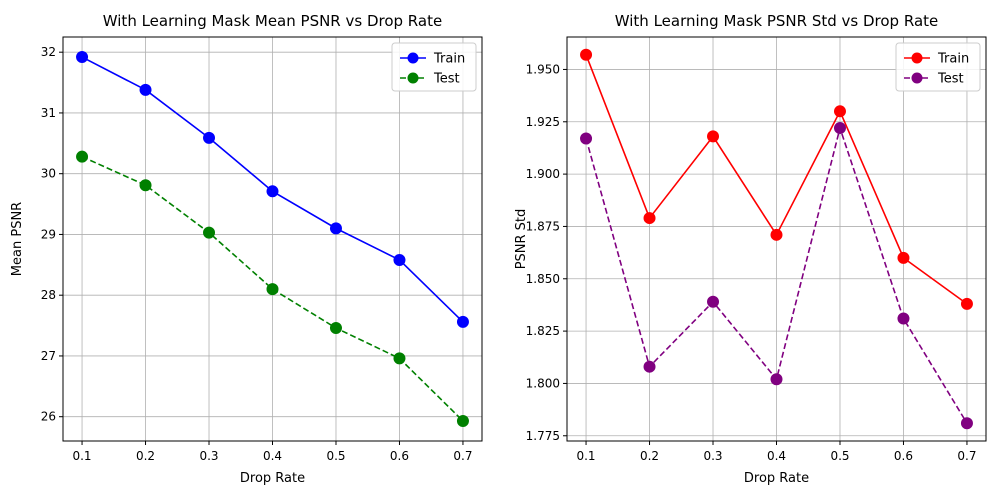 The height and width of the screenshot is (500, 1000). I want to click on y-tick-label: 1.925, so click(543, 122).